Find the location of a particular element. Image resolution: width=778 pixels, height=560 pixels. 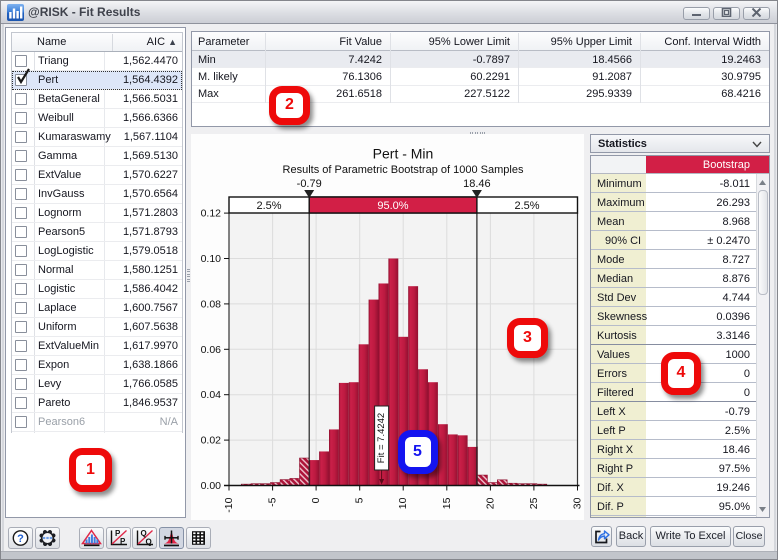

svg-text: Pert - Min is located at coordinates (403, 154).